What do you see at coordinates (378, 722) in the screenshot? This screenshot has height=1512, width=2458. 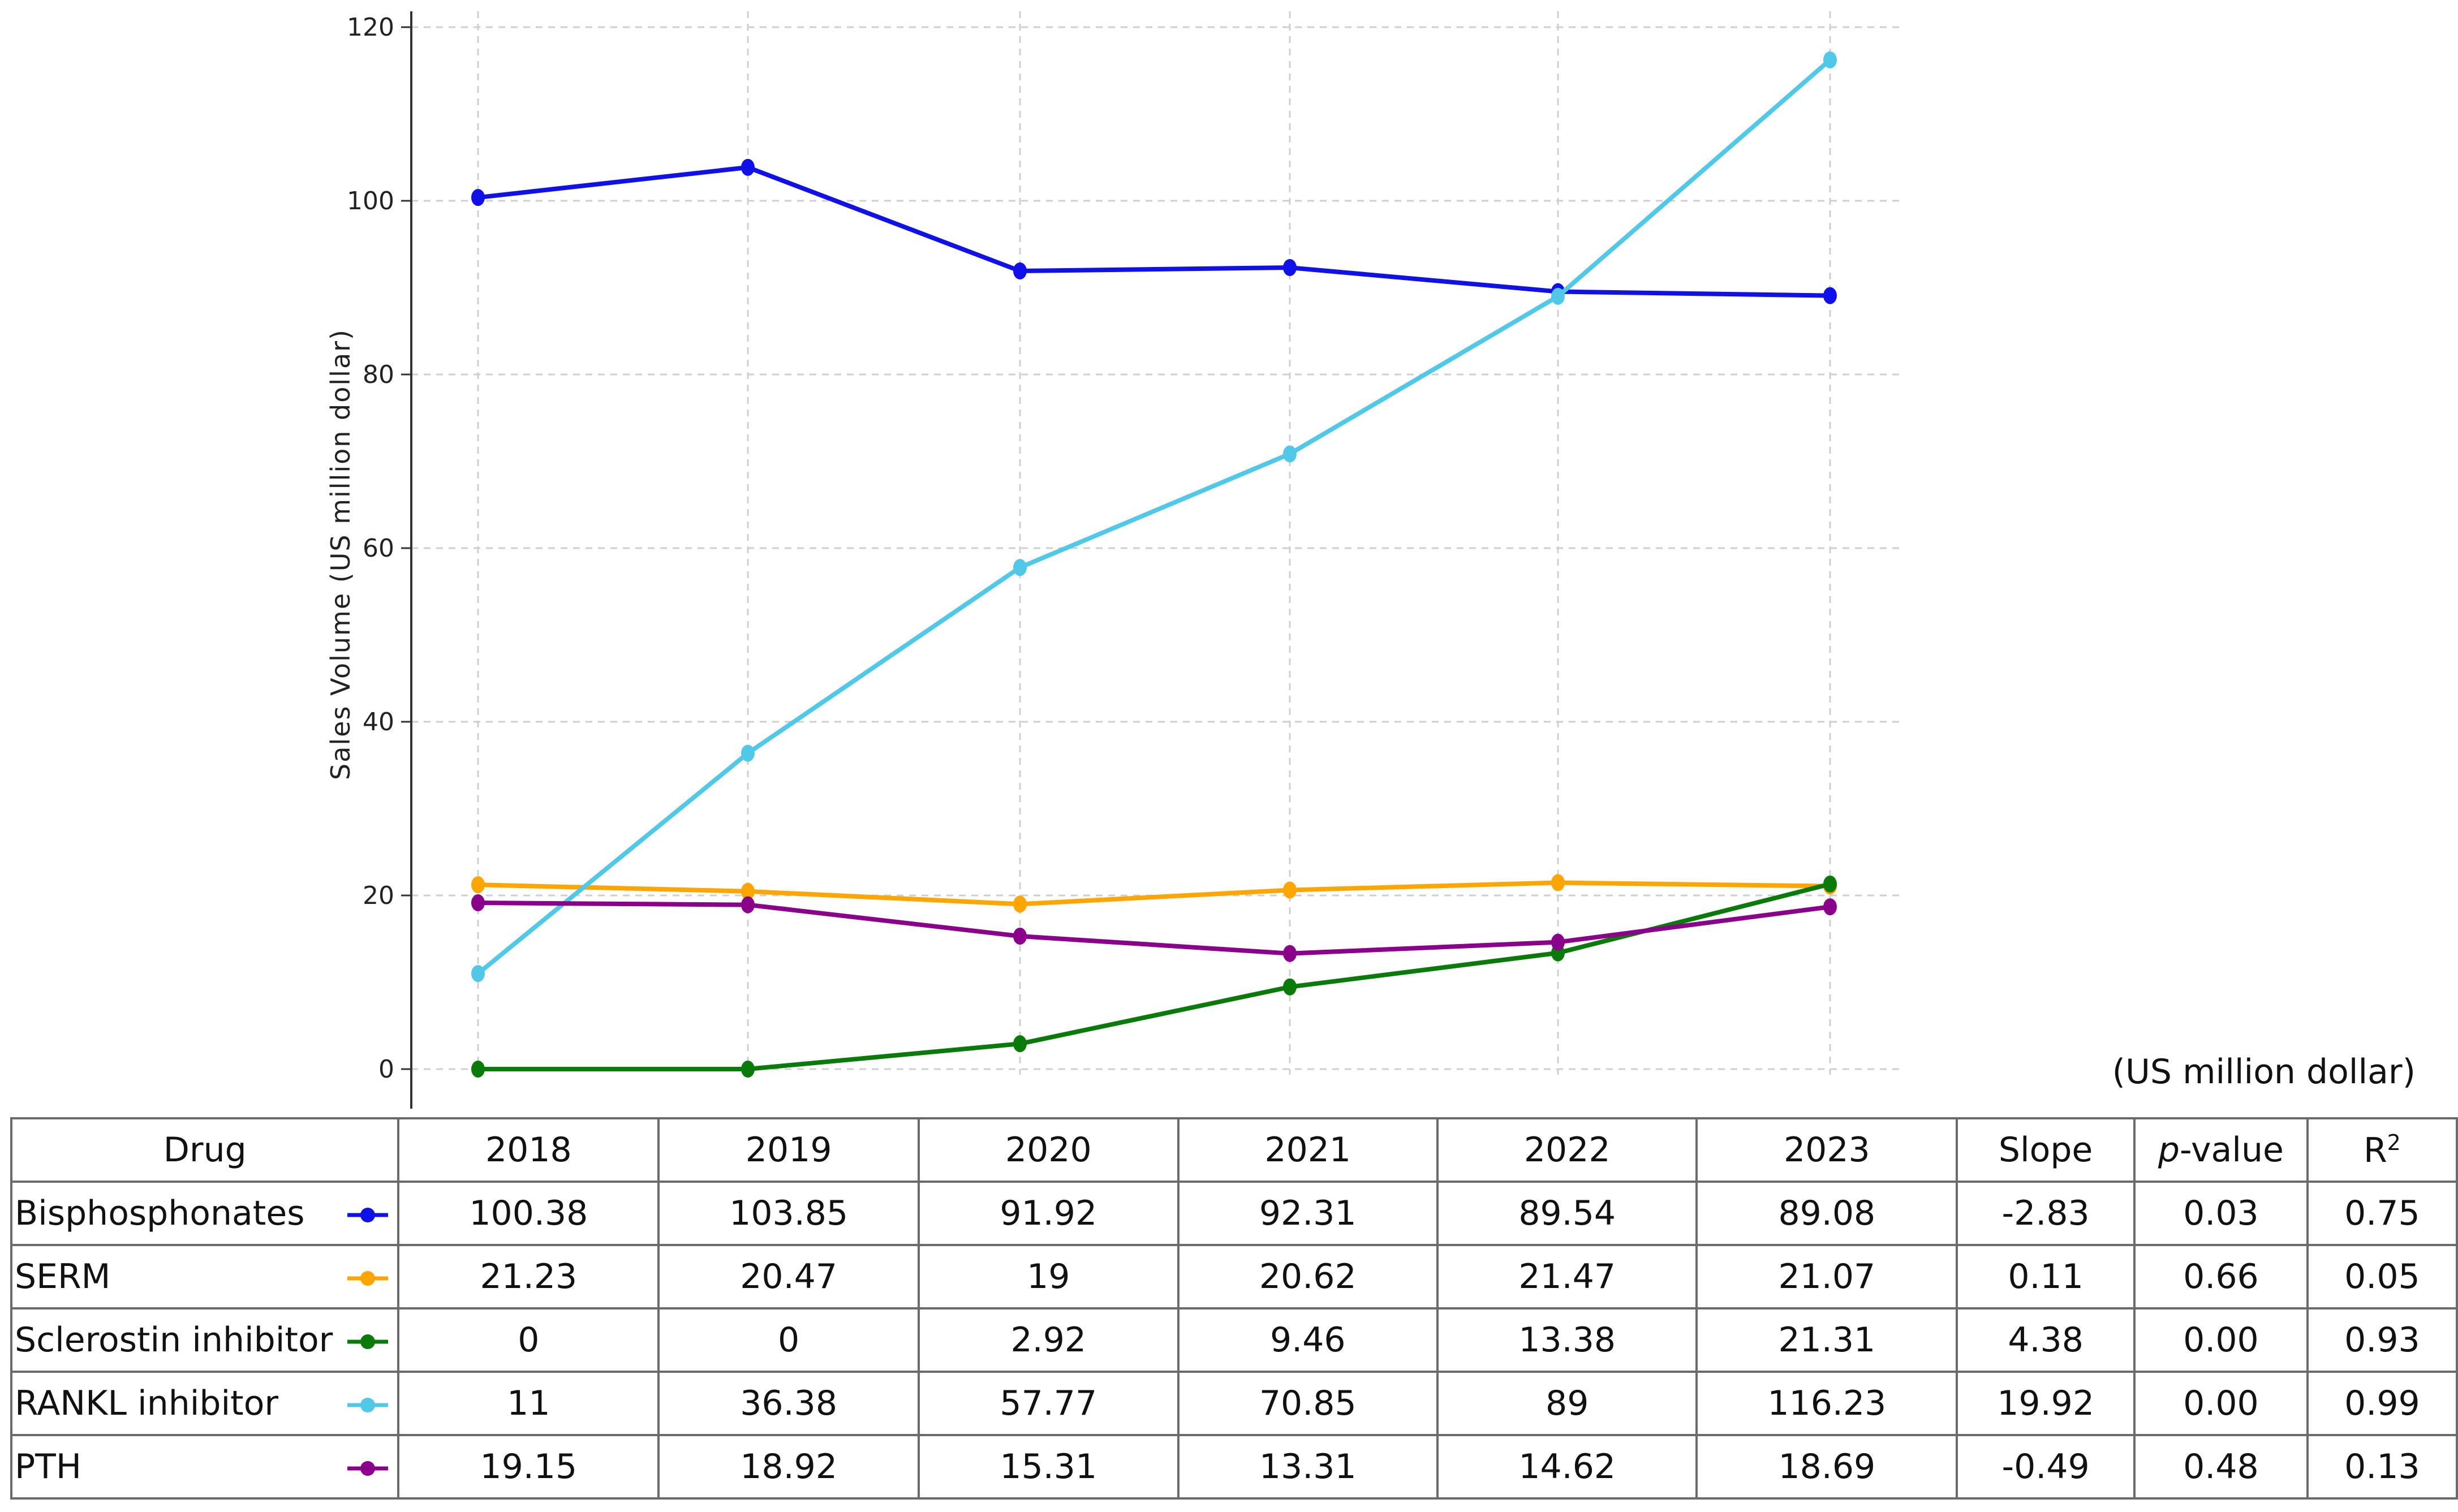 I see `y-tick-label: 40` at bounding box center [378, 722].